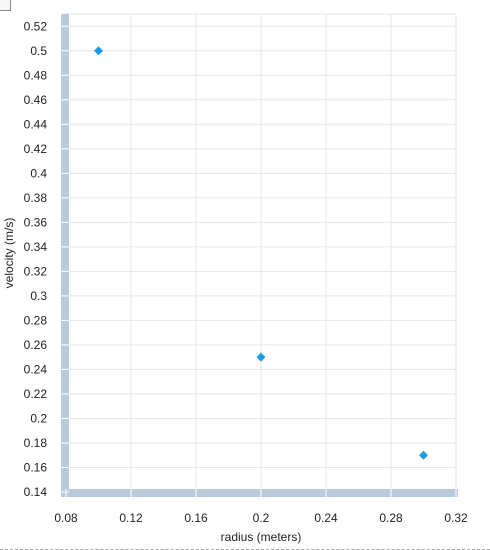 Image resolution: width=490 pixels, height=550 pixels. Describe the element at coordinates (36, 26) in the screenshot. I see `y-tick-label: 0.52` at that location.